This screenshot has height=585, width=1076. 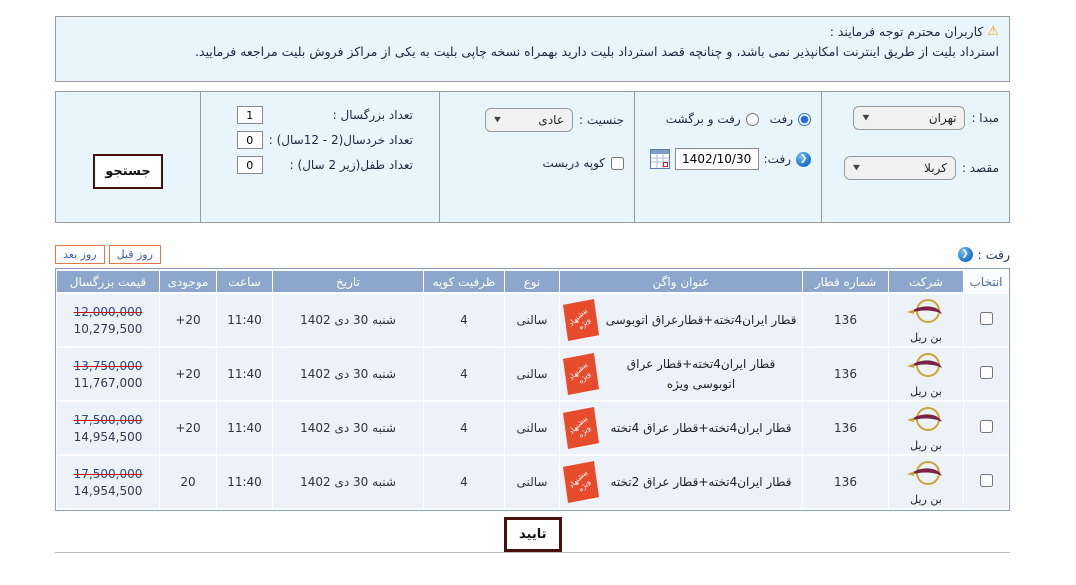 What do you see at coordinates (249, 115) in the screenshot?
I see `adults-input` at bounding box center [249, 115].